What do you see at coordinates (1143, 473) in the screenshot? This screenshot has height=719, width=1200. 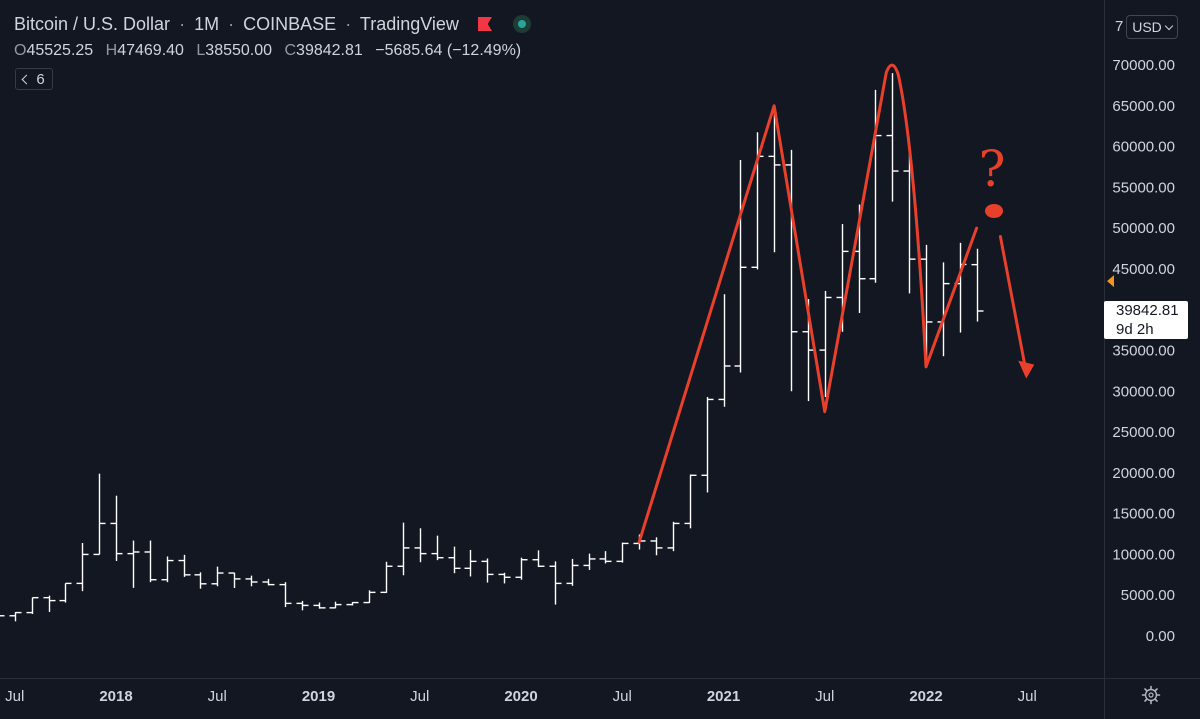 I see `y-tick-label: 20000.00` at bounding box center [1143, 473].